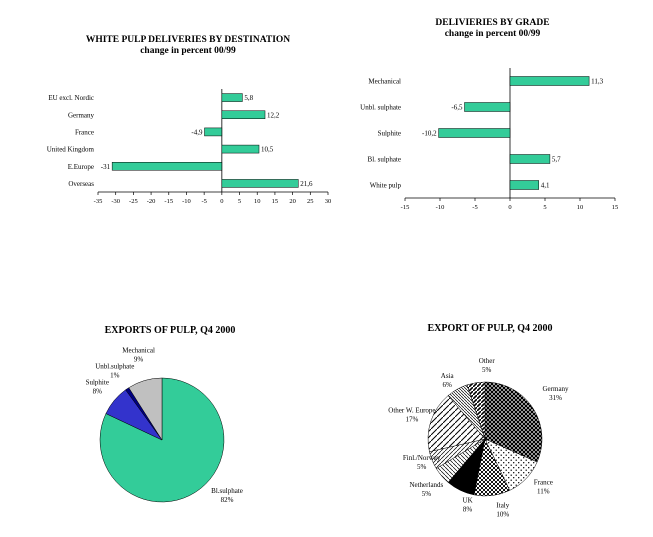 Image resolution: width=653 pixels, height=537 pixels. Describe the element at coordinates (273, 115) in the screenshot. I see `value-label: 12,2` at that location.